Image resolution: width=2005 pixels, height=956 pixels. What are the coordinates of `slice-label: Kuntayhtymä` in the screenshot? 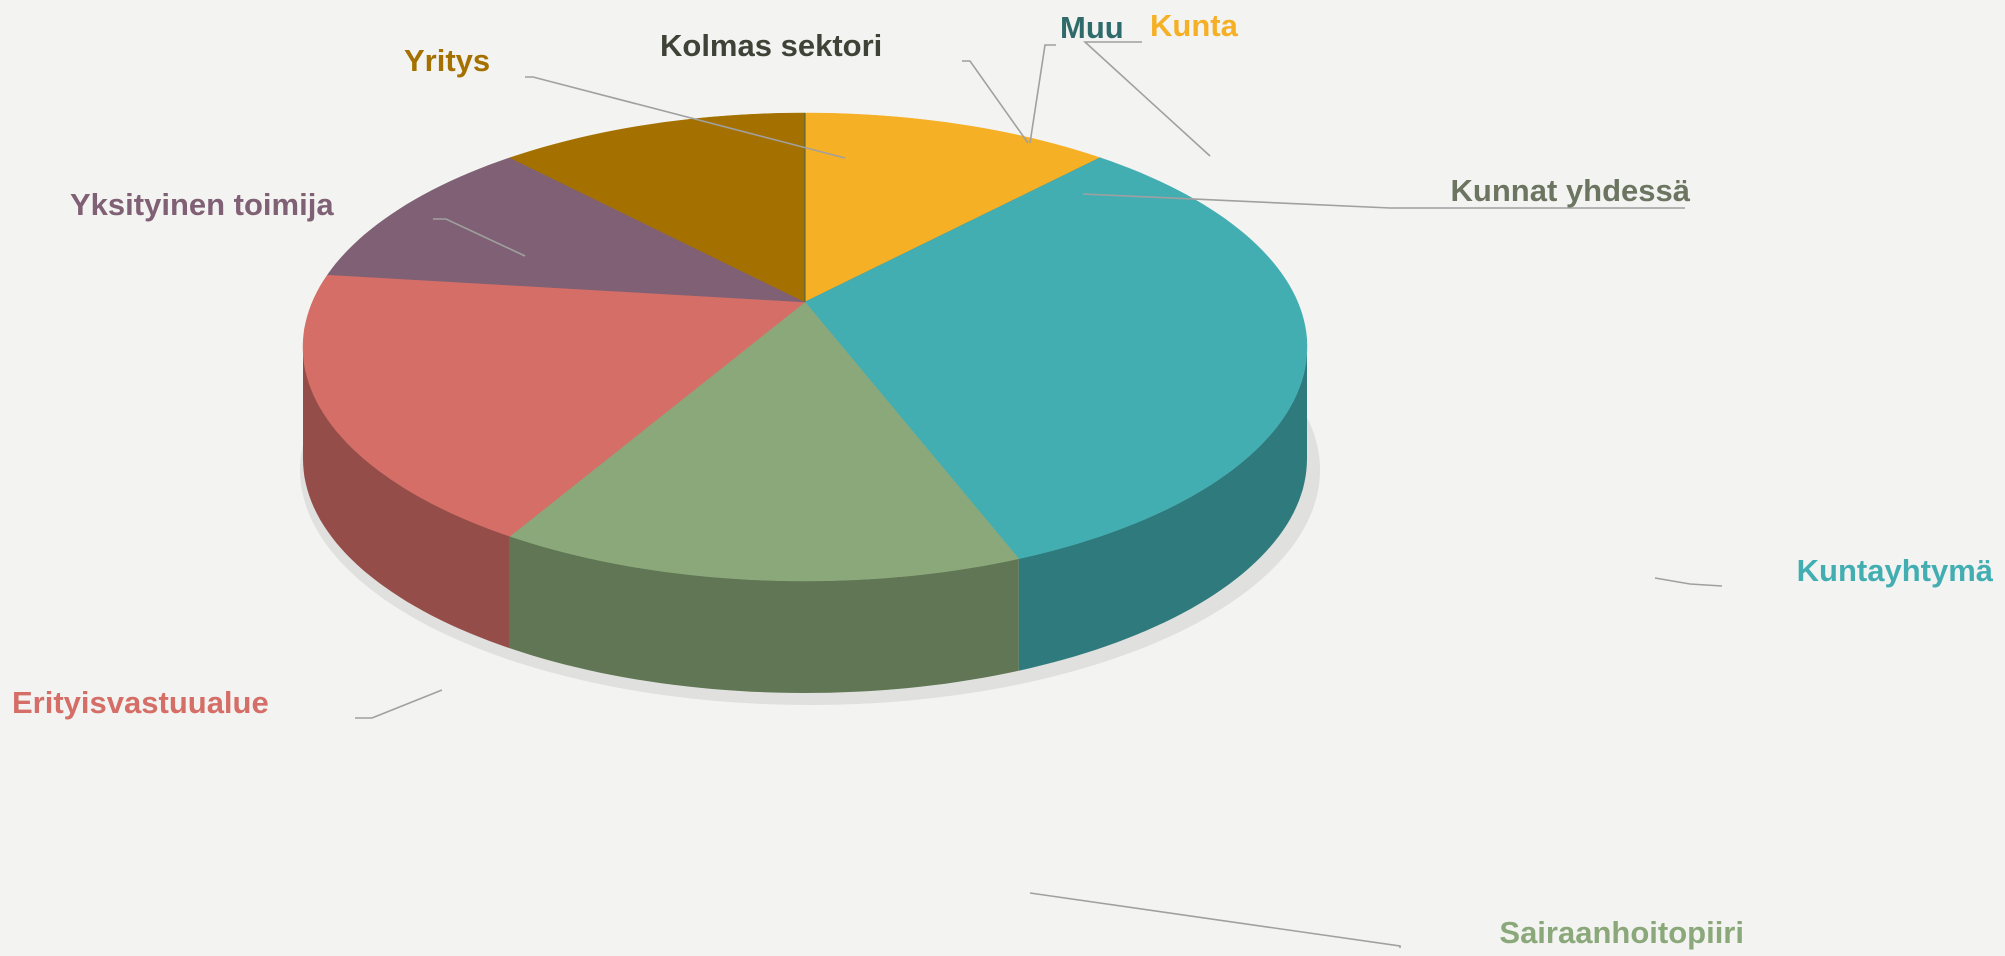 It's located at (1895, 570).